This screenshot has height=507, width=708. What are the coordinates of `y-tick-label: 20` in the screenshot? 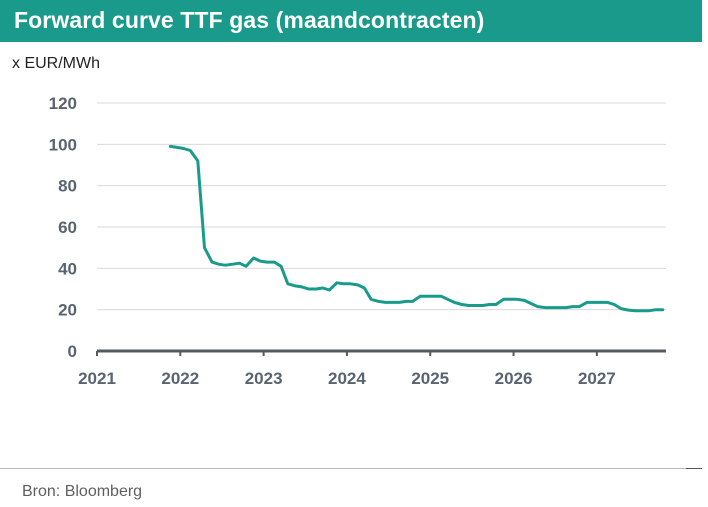 It's located at (67, 310).